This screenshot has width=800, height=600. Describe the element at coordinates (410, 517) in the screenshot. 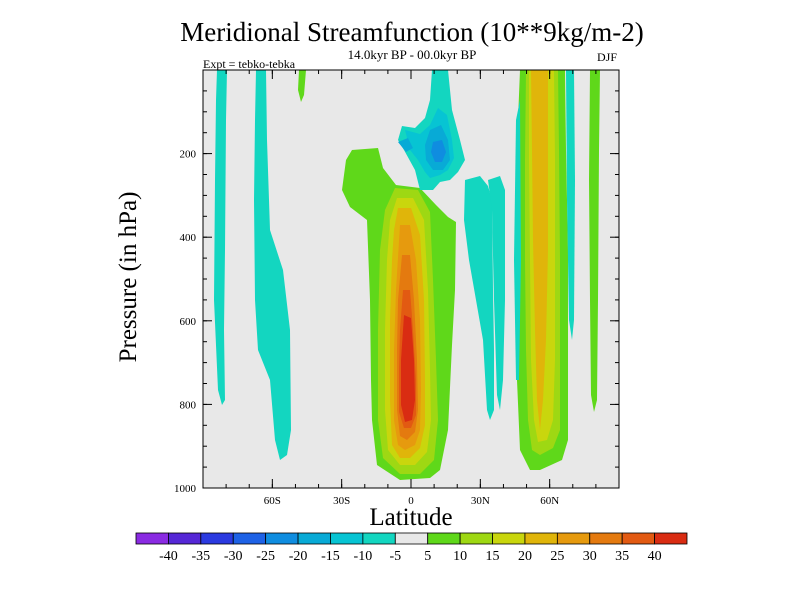

I see `x-axis-label: Latitude` at that location.